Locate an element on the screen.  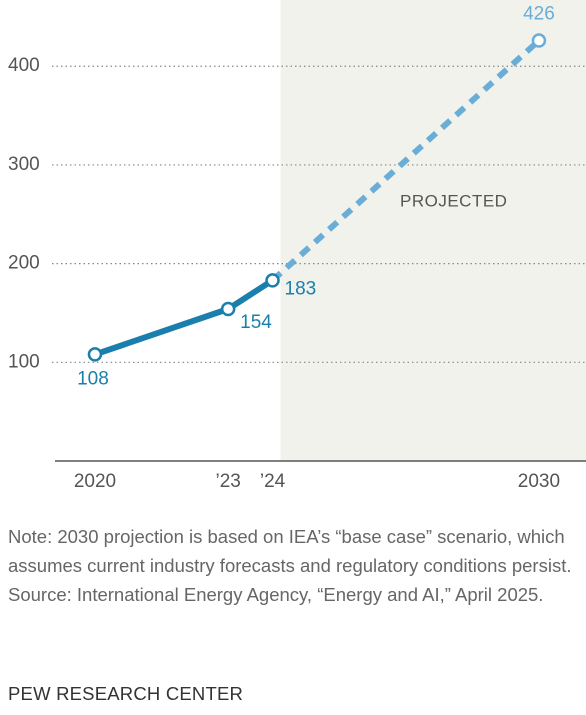
y-tick-label: 100 is located at coordinates (24, 361).